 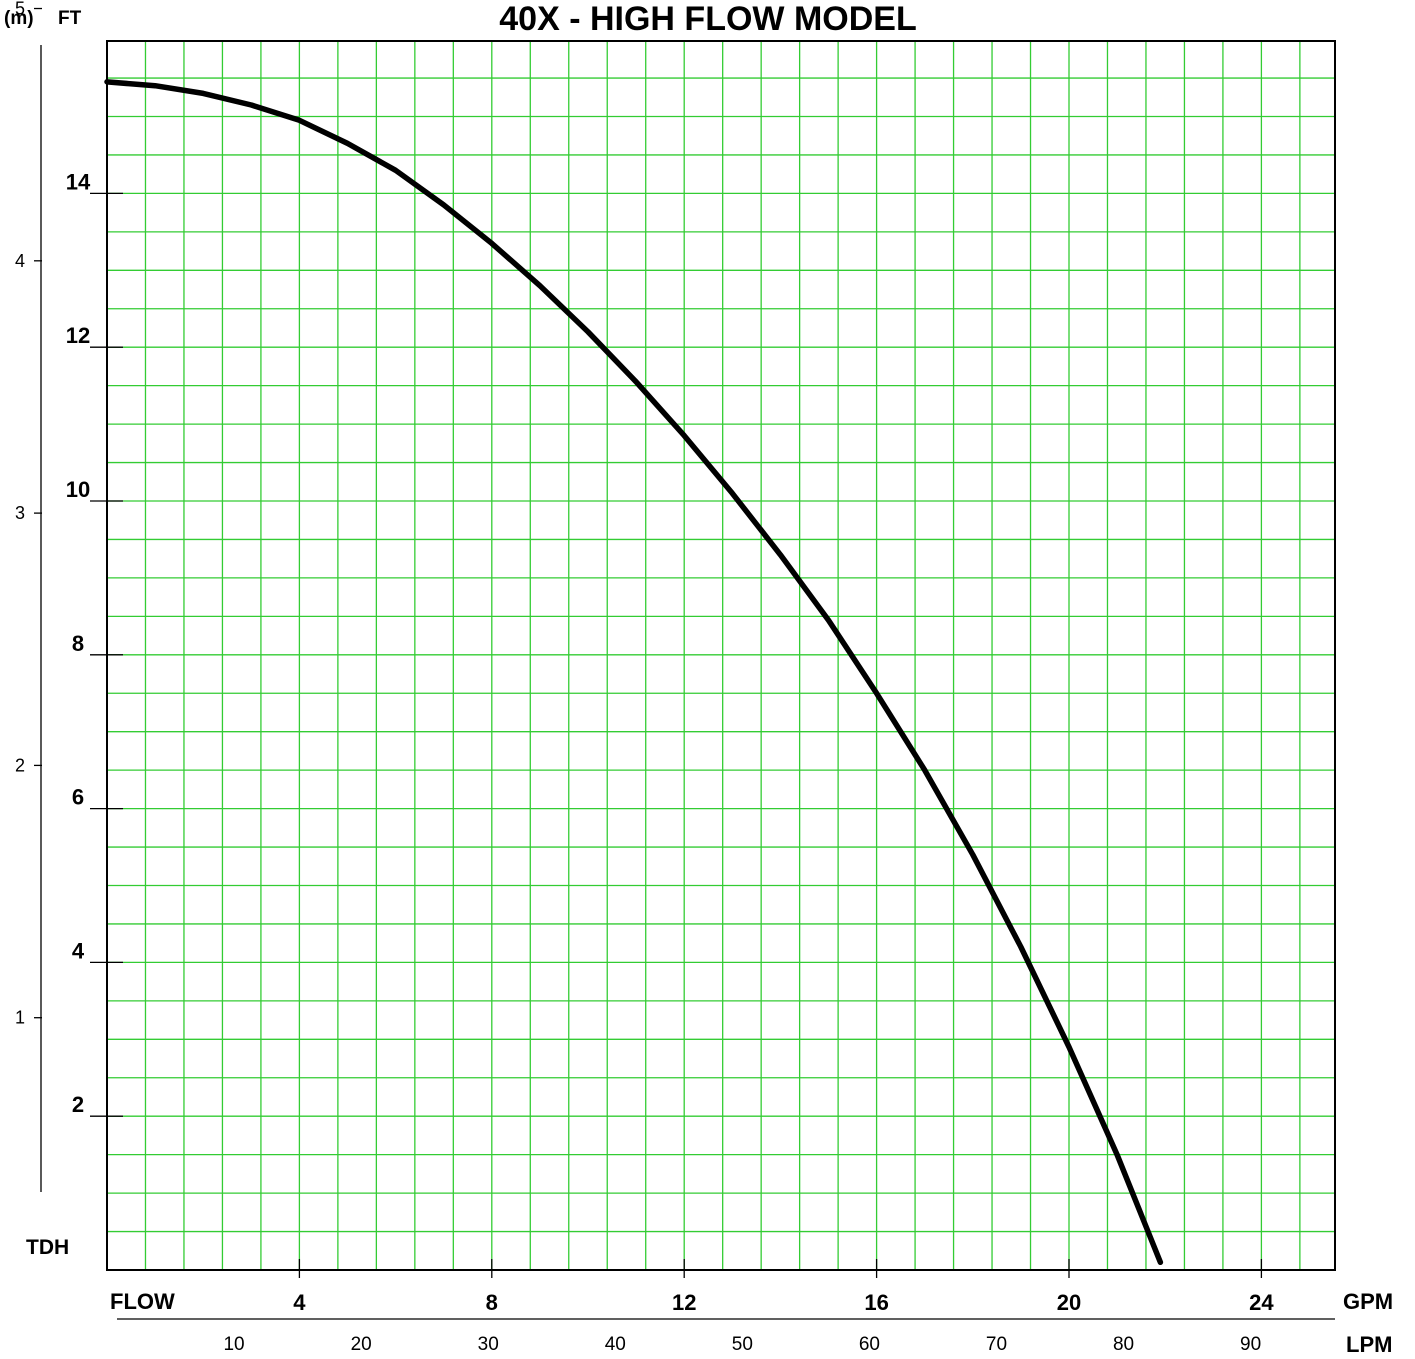 I want to click on lpm-tick-label: 30, so click(x=488, y=1344).